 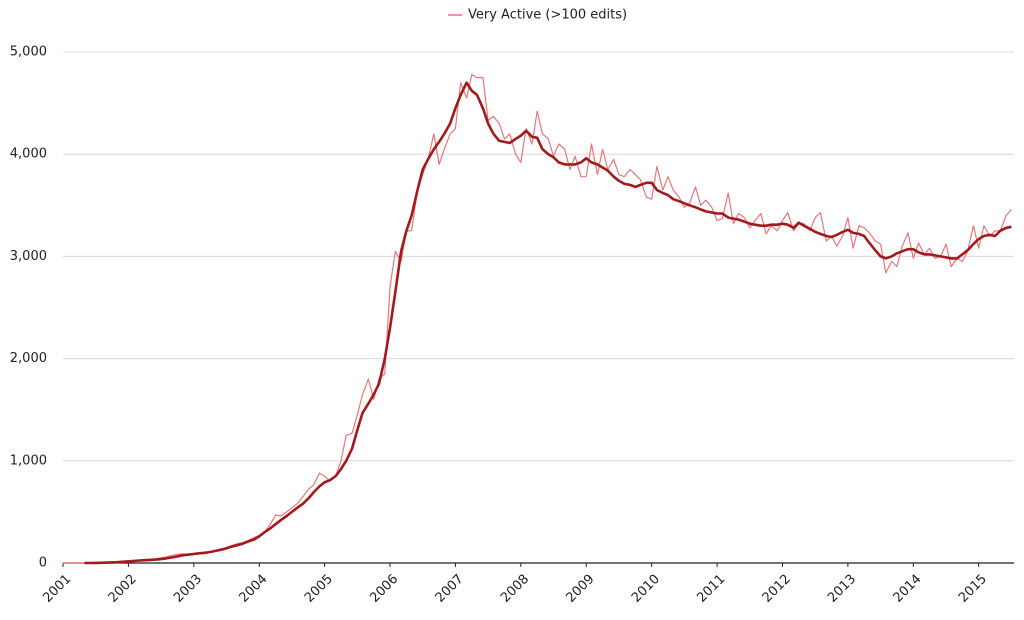 What do you see at coordinates (547, 15) in the screenshot?
I see `legend-label: Very Active (>100 edits)` at bounding box center [547, 15].